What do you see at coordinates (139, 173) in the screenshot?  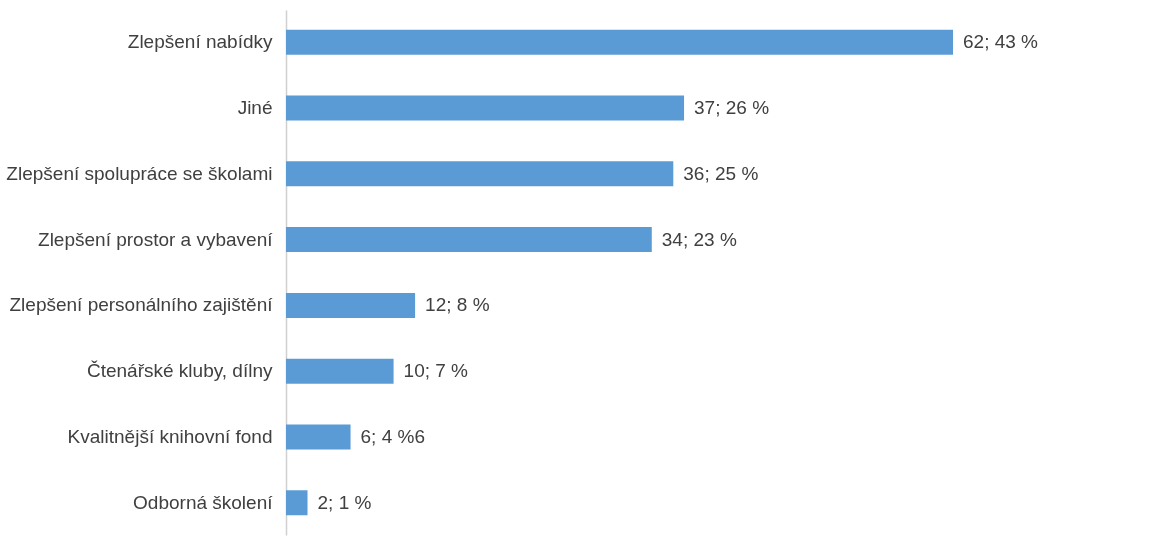 I see `y-tick-label: Zlepšení spolupráce se školami` at bounding box center [139, 173].